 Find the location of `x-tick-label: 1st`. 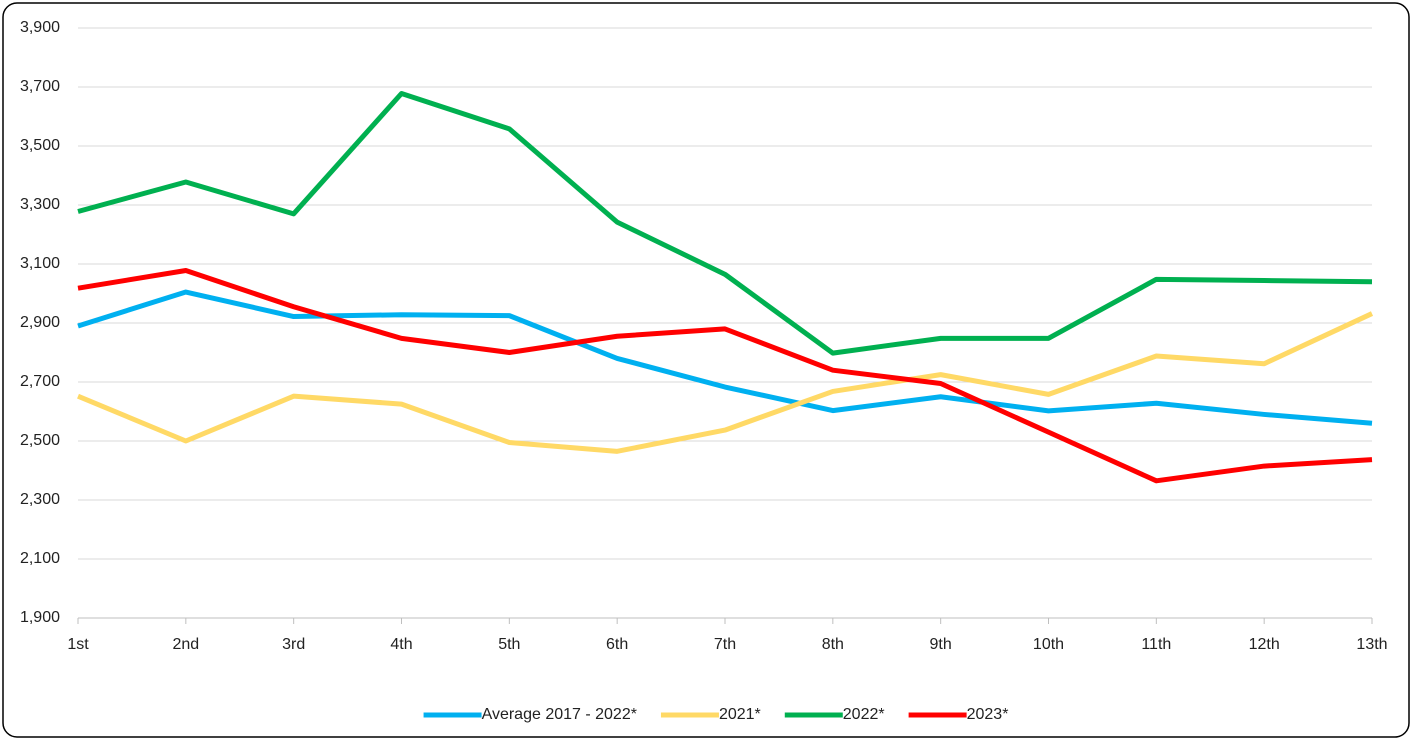

x-tick-label: 1st is located at coordinates (78, 644).